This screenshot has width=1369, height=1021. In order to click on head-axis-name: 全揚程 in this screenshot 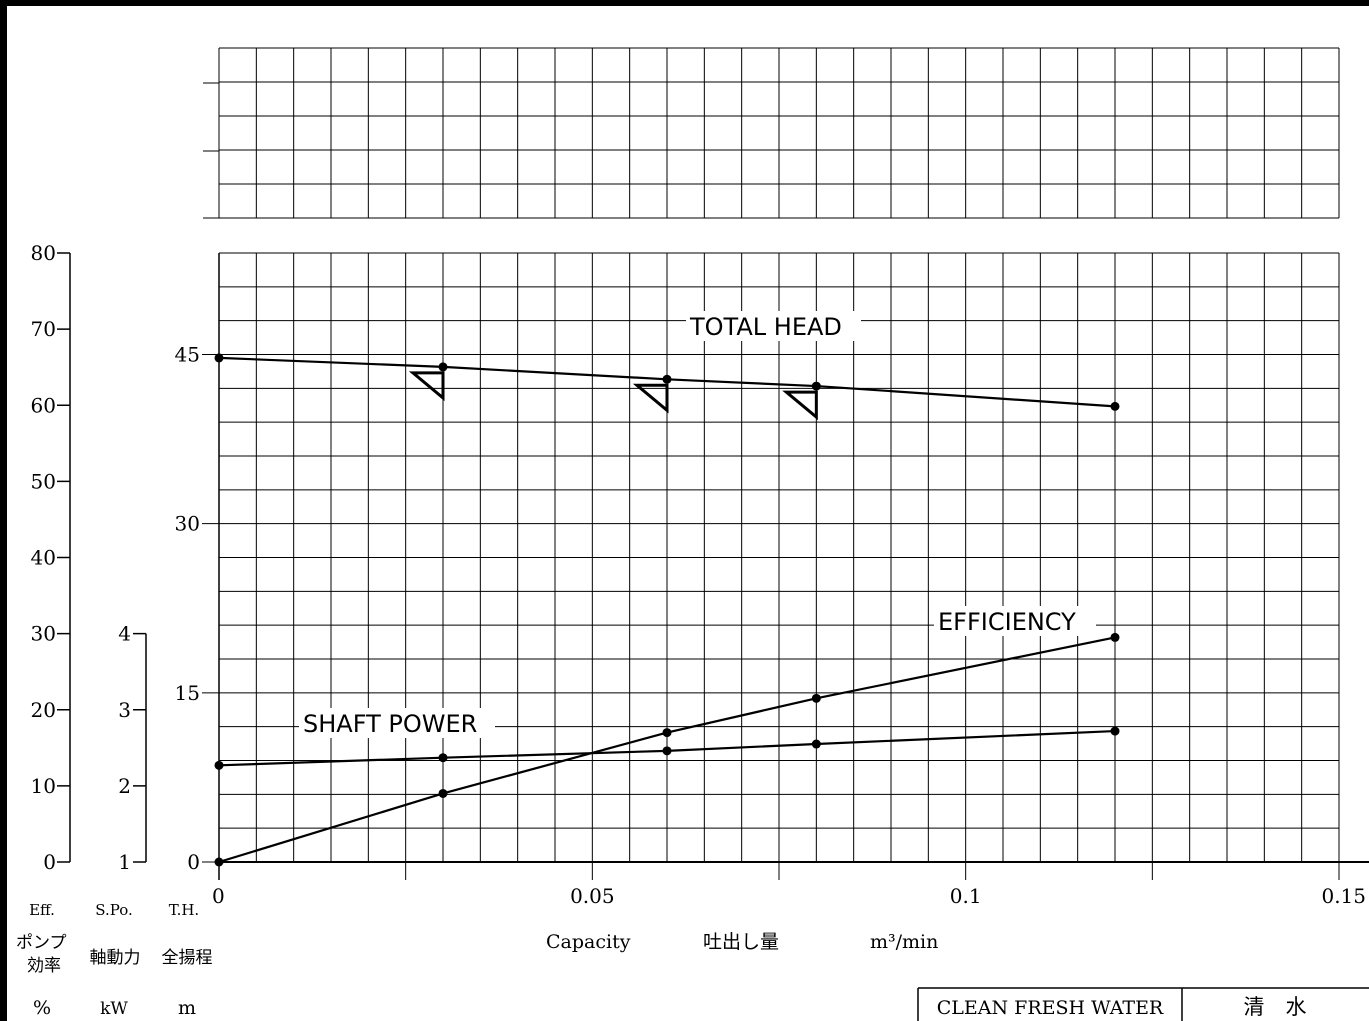, I will do `click(187, 958)`.